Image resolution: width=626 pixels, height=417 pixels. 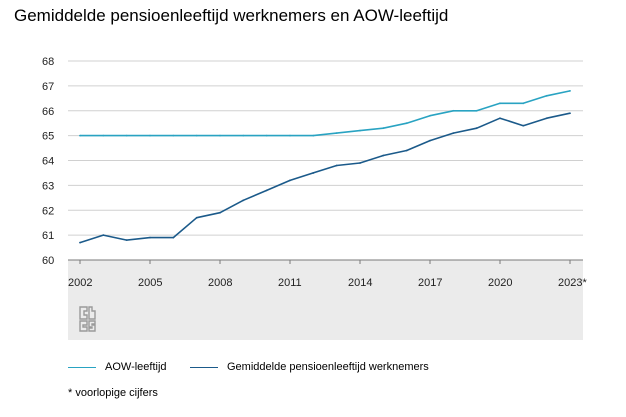 I want to click on aow-point-2002, so click(x=80, y=135).